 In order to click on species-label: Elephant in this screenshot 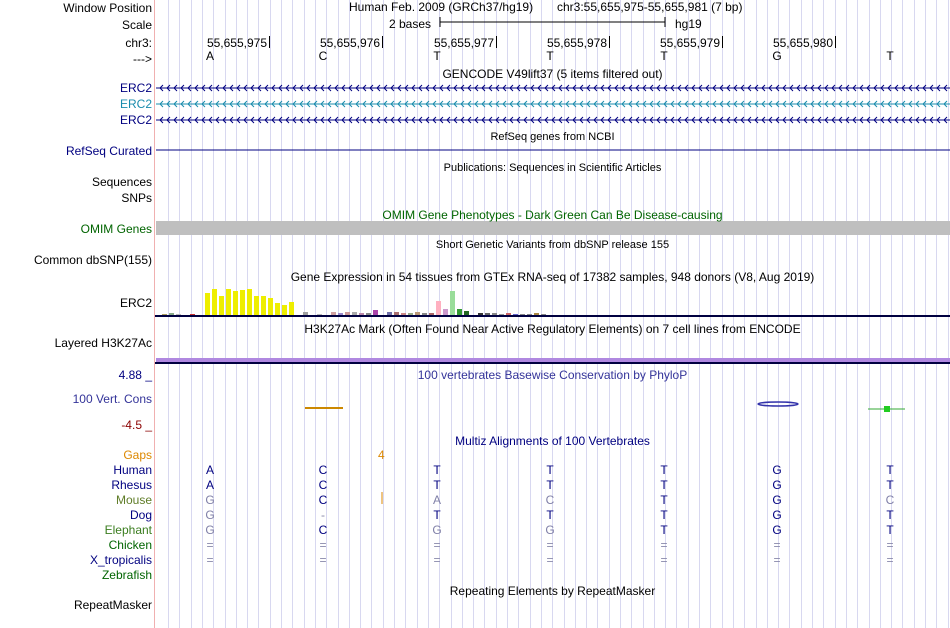, I will do `click(128, 530)`.